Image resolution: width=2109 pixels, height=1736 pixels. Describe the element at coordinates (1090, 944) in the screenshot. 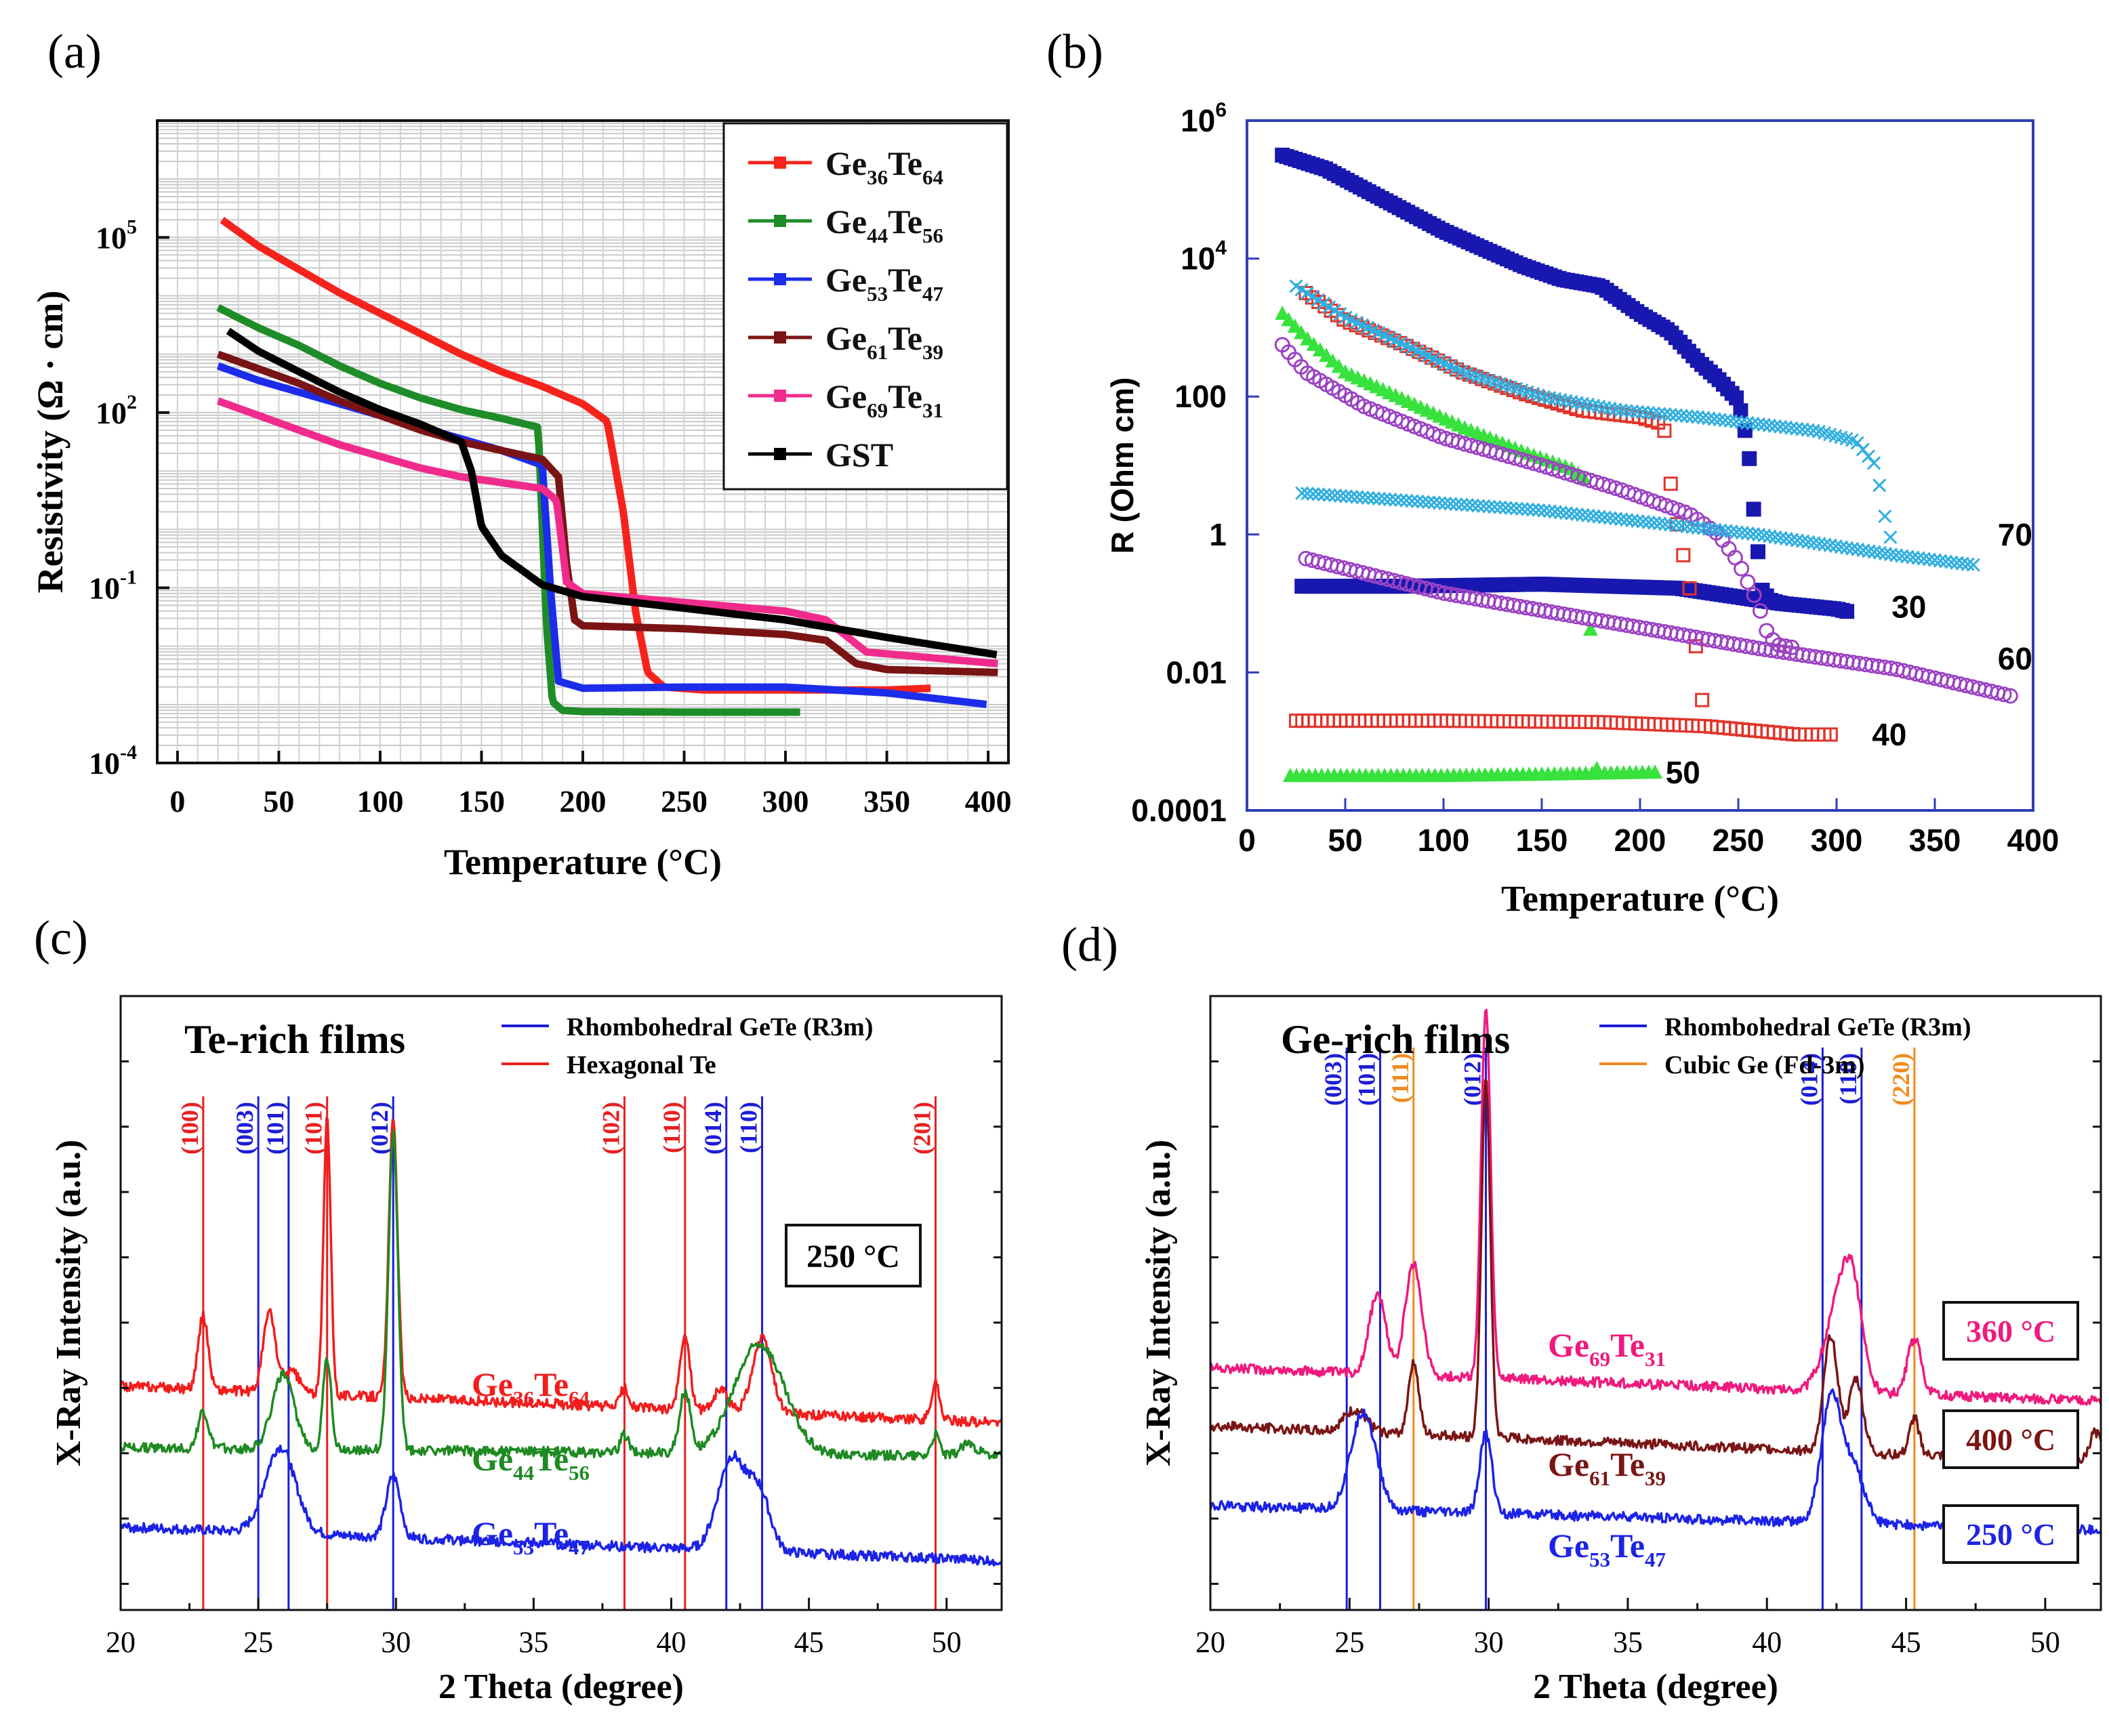

I see `panel-label: (d)` at that location.